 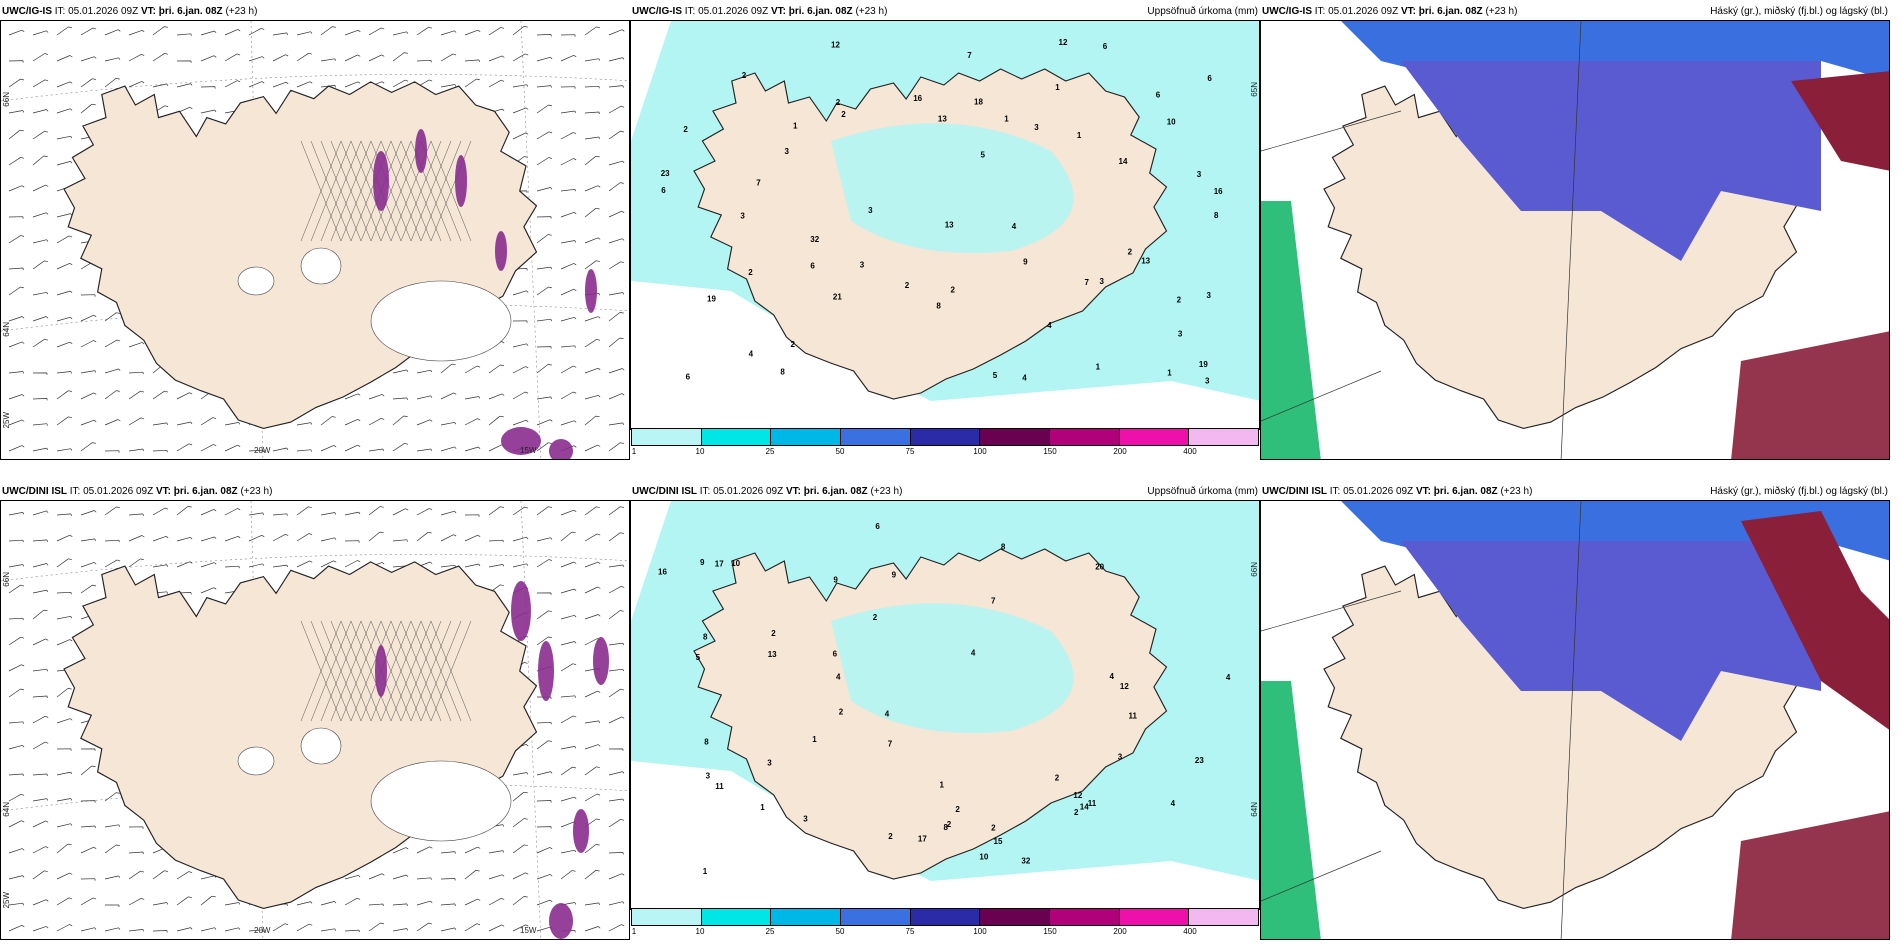 I want to click on graticule, so click(x=1421, y=240).